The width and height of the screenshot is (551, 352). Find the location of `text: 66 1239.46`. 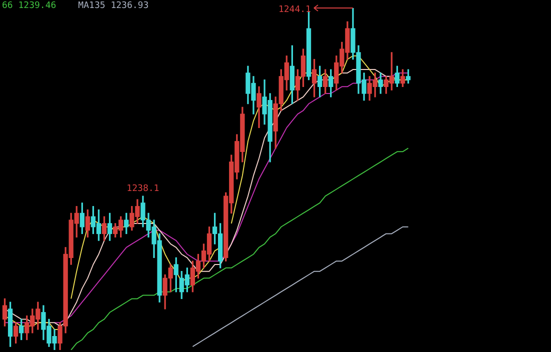

text: 66 1239.46 is located at coordinates (29, 5).